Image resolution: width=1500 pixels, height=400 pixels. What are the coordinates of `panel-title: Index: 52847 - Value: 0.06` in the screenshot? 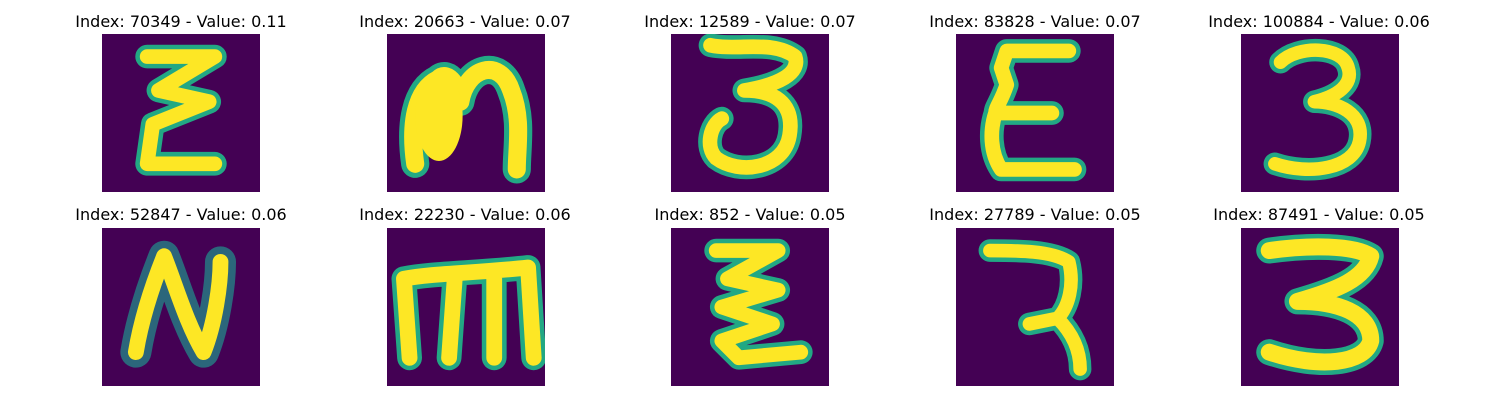 It's located at (181, 214).